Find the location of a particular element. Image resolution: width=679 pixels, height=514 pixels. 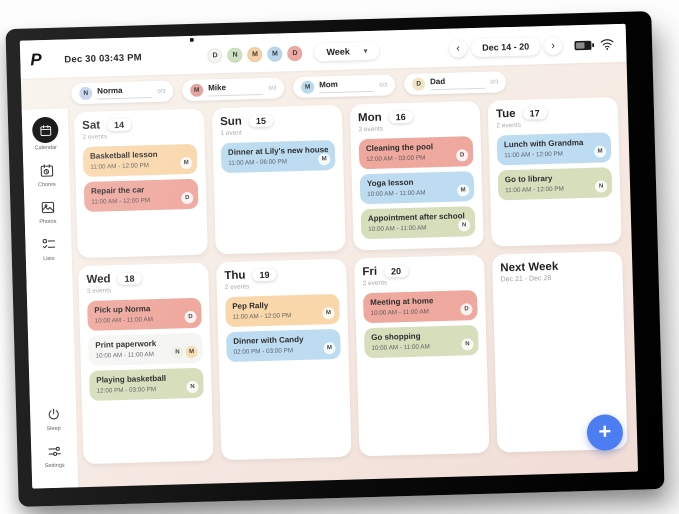

member-name: Norma is located at coordinates (125, 92).